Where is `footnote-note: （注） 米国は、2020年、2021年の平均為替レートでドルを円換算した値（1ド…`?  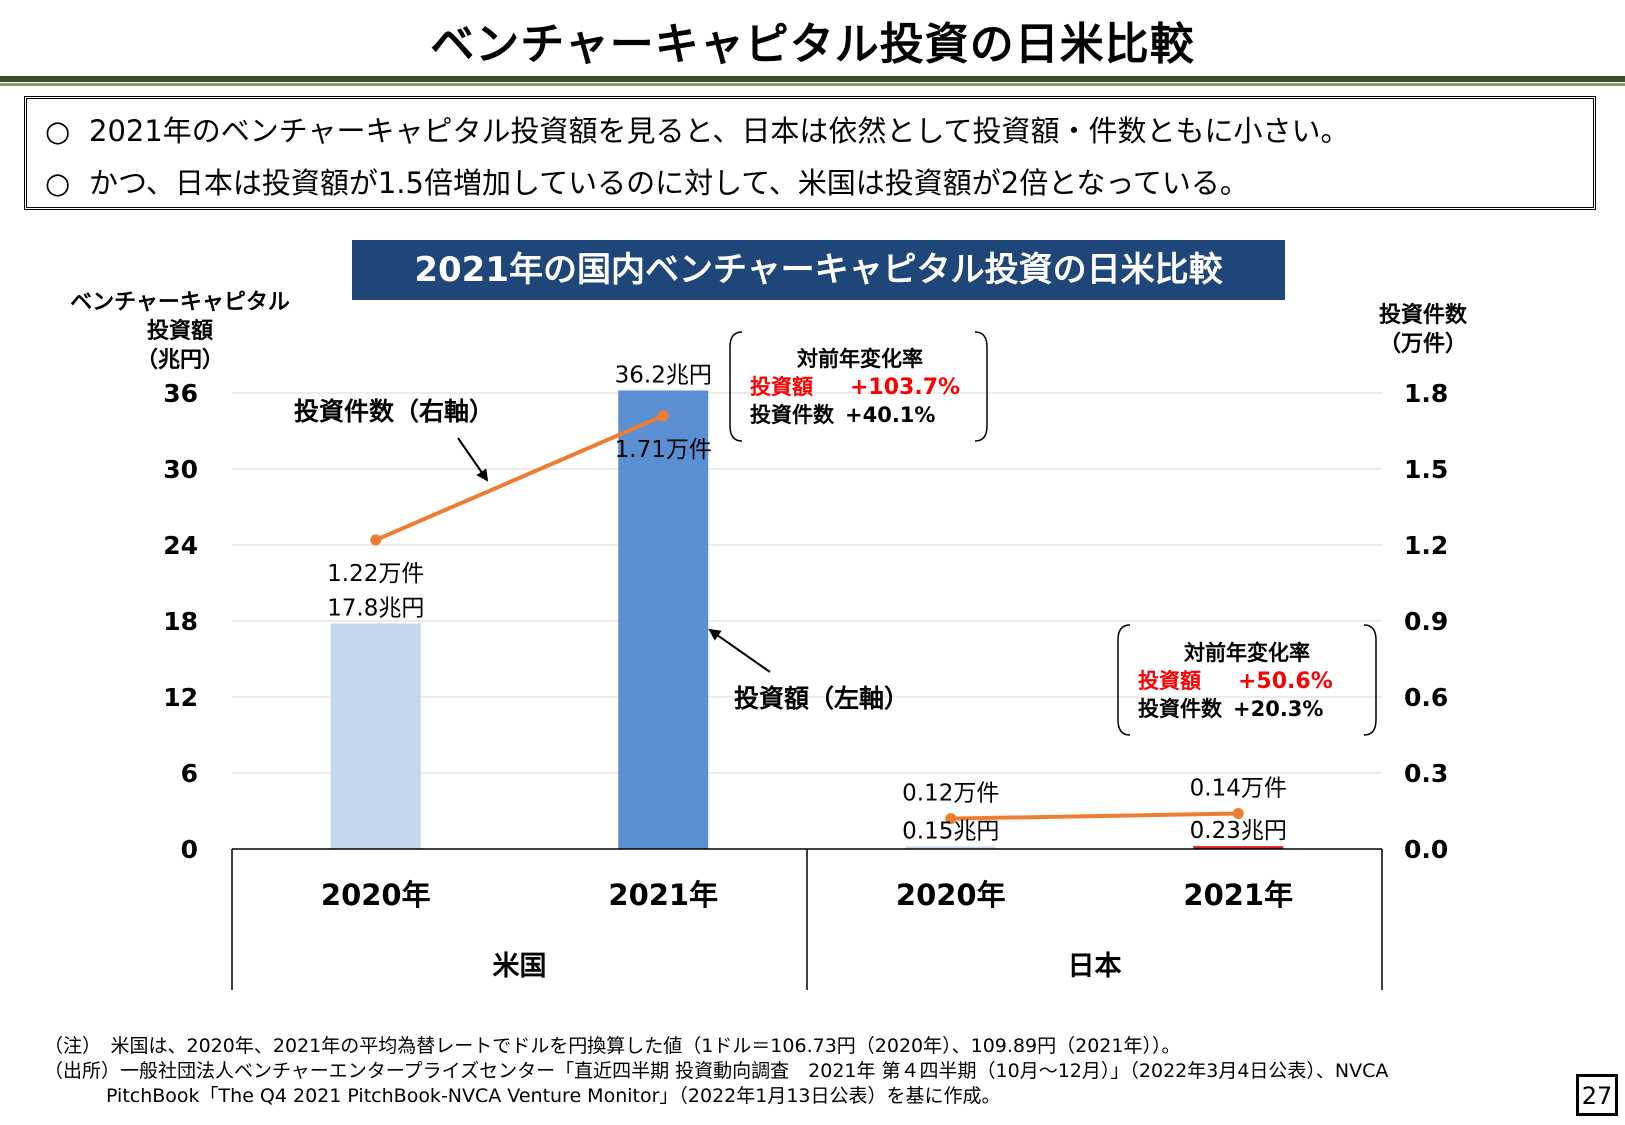
footnote-note: （注） 米国は、2020年、2021年の平均為替レートでドルを円換算した値（1ド… is located at coordinates (612, 1046).